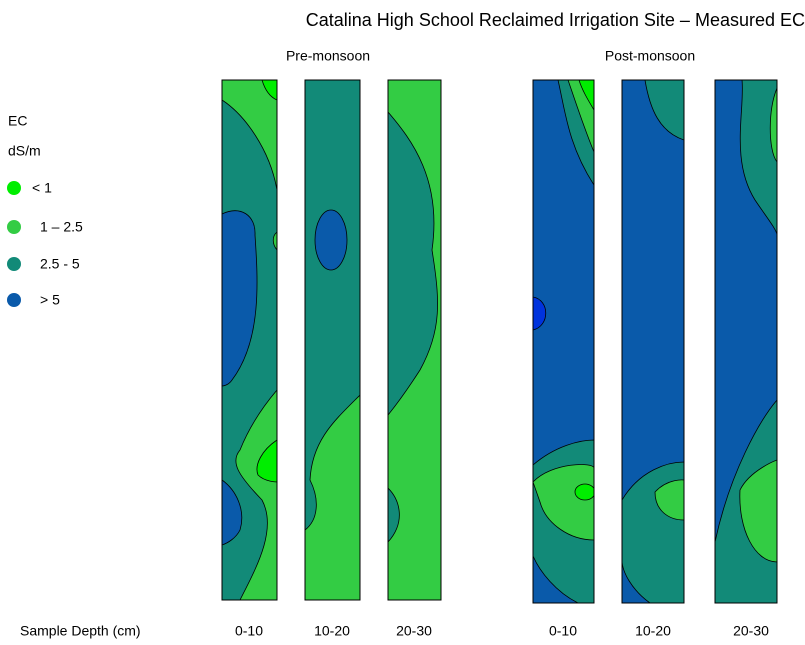  I want to click on x-axis-label: Sample Depth (cm), so click(80, 631).